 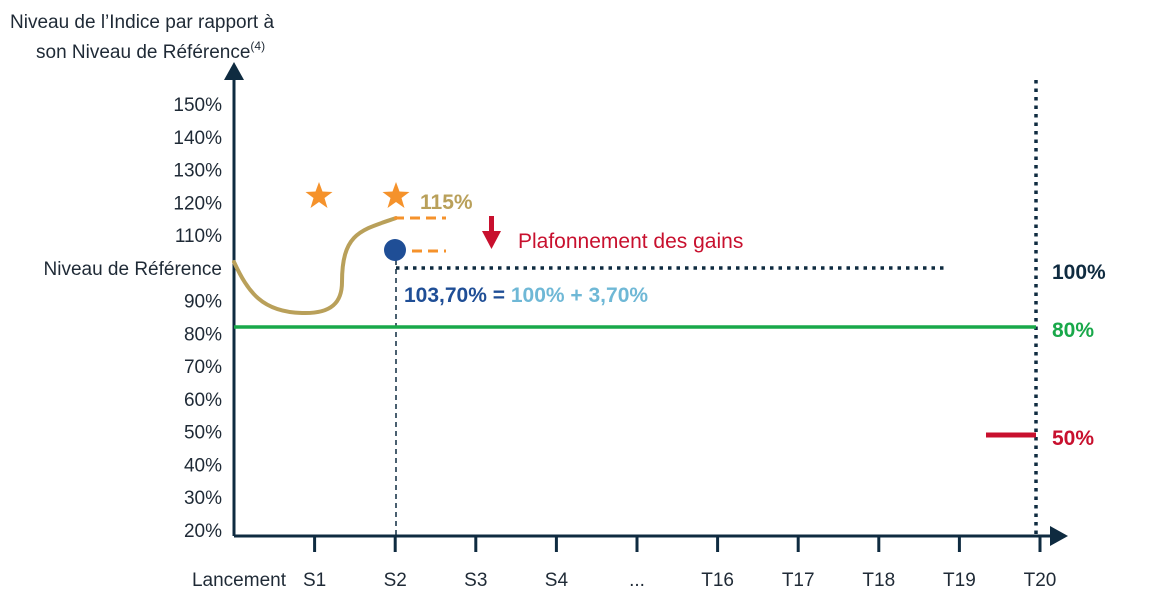 I want to click on right-label-80: 80%, so click(x=1073, y=330).